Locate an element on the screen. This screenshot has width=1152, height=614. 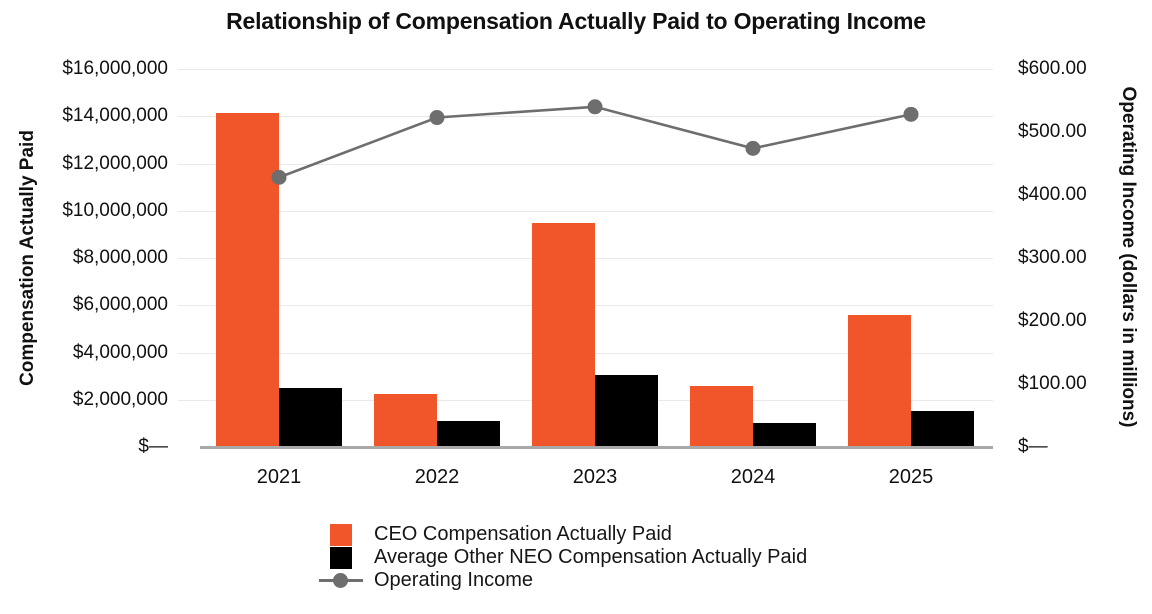
legend-line-marker is located at coordinates (341, 580).